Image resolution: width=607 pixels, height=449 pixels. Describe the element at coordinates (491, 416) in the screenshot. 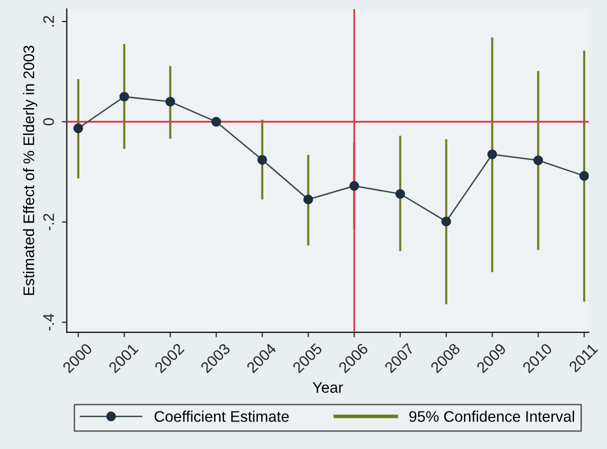

I see `legend-label: 95% Confidence Interval` at that location.